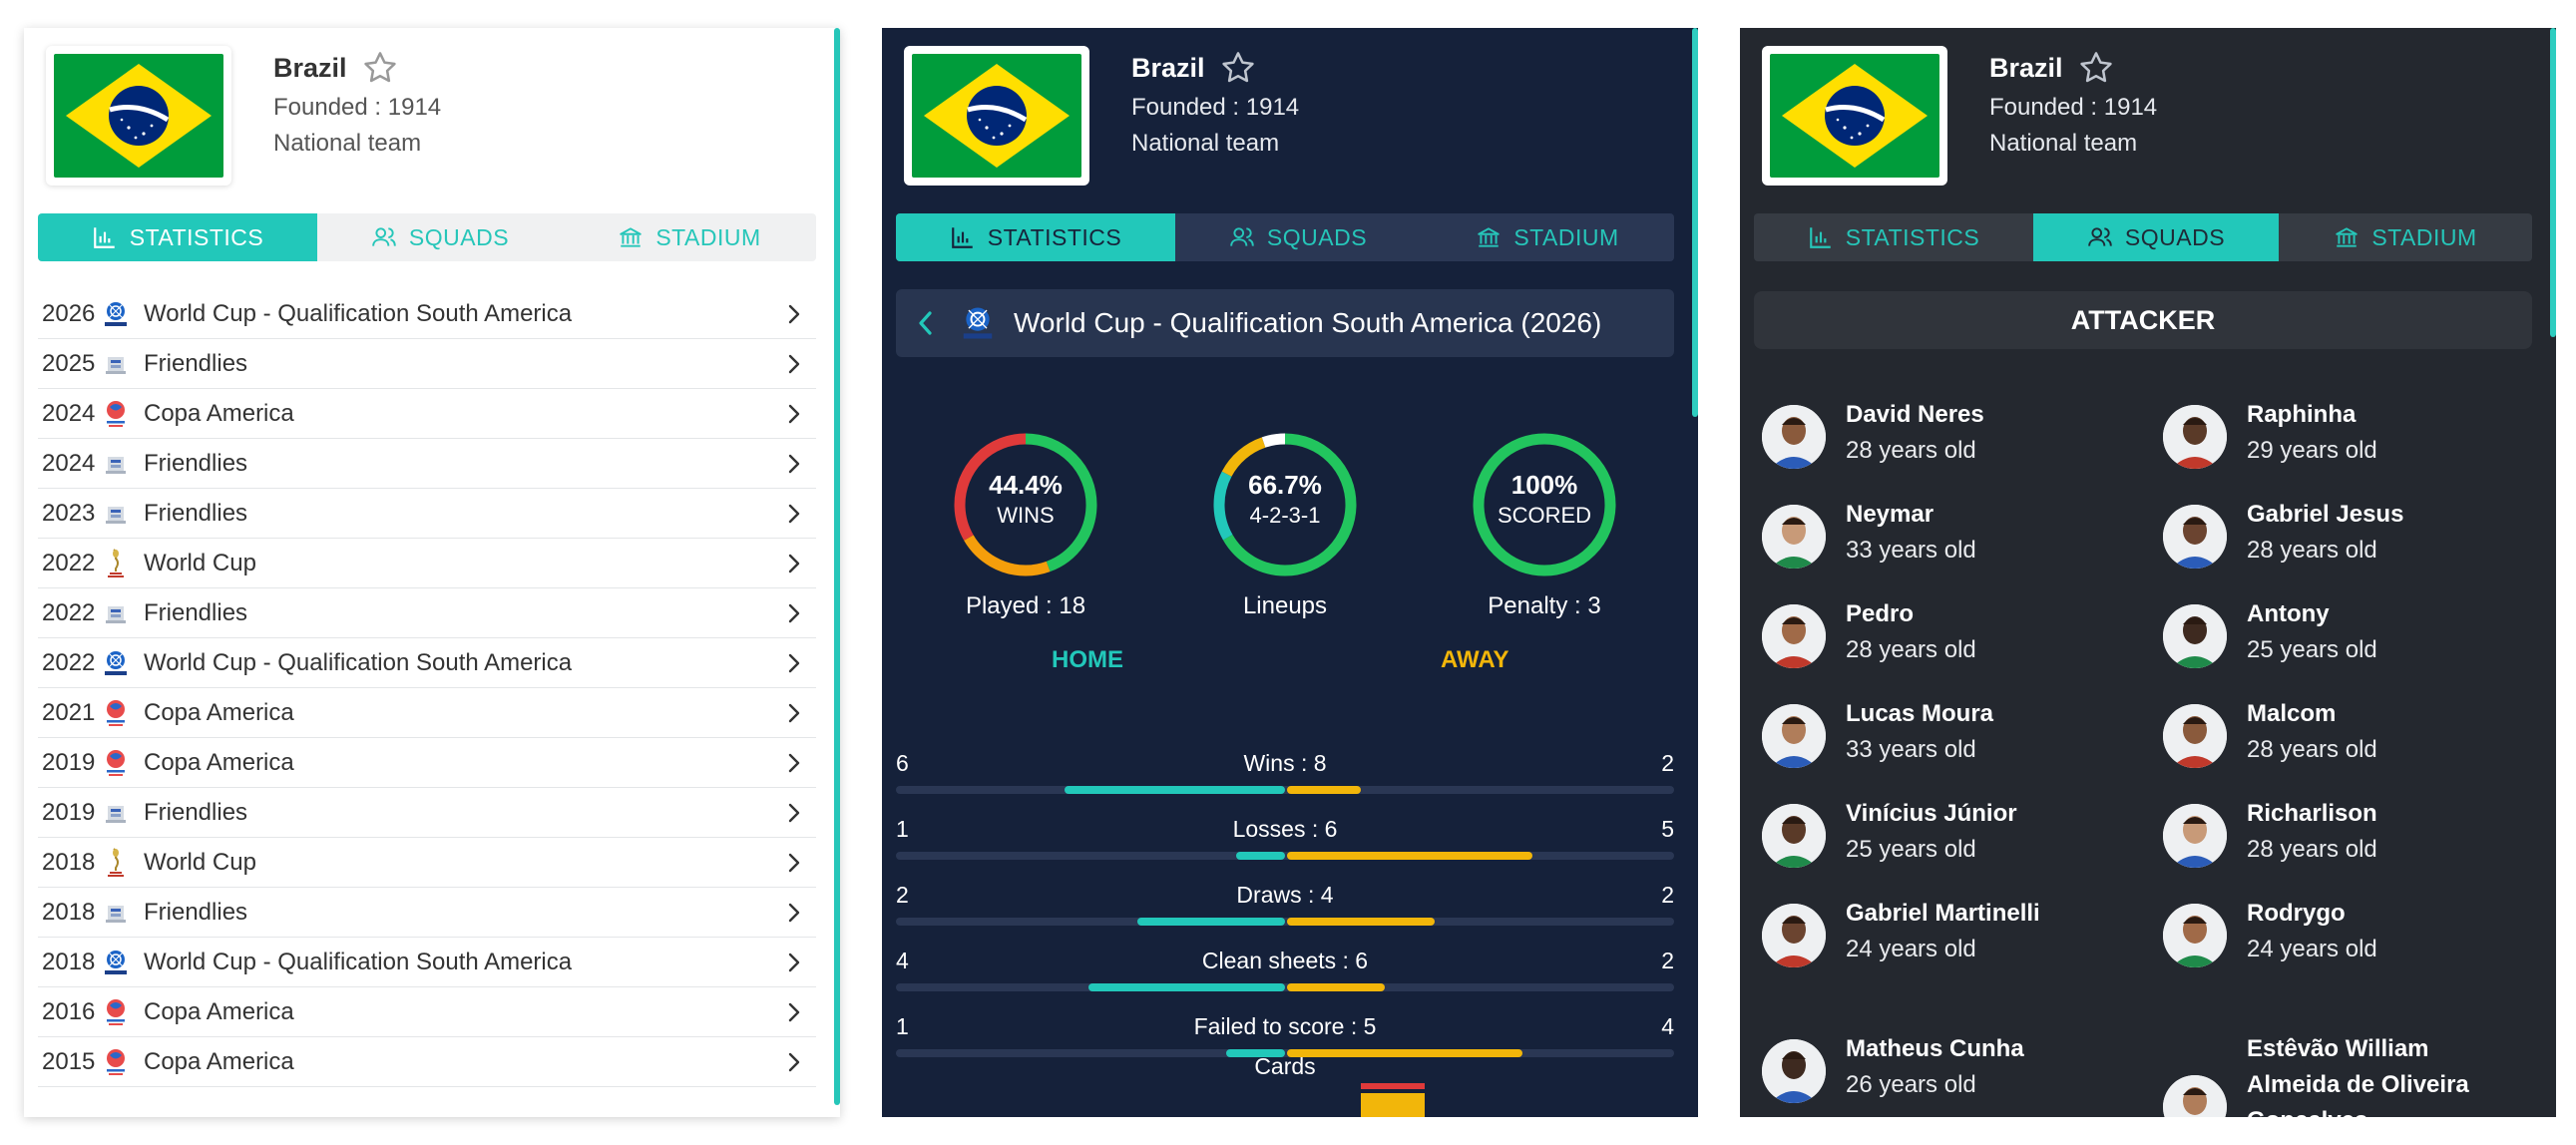 The height and width of the screenshot is (1145, 2576). Describe the element at coordinates (427, 563) in the screenshot. I see `competition-row: 2022 World Cup` at that location.